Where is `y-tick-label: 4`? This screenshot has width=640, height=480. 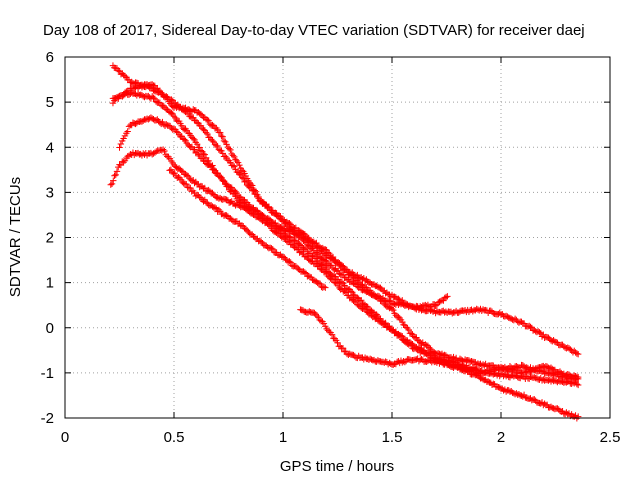
y-tick-label: 4 is located at coordinates (50, 147).